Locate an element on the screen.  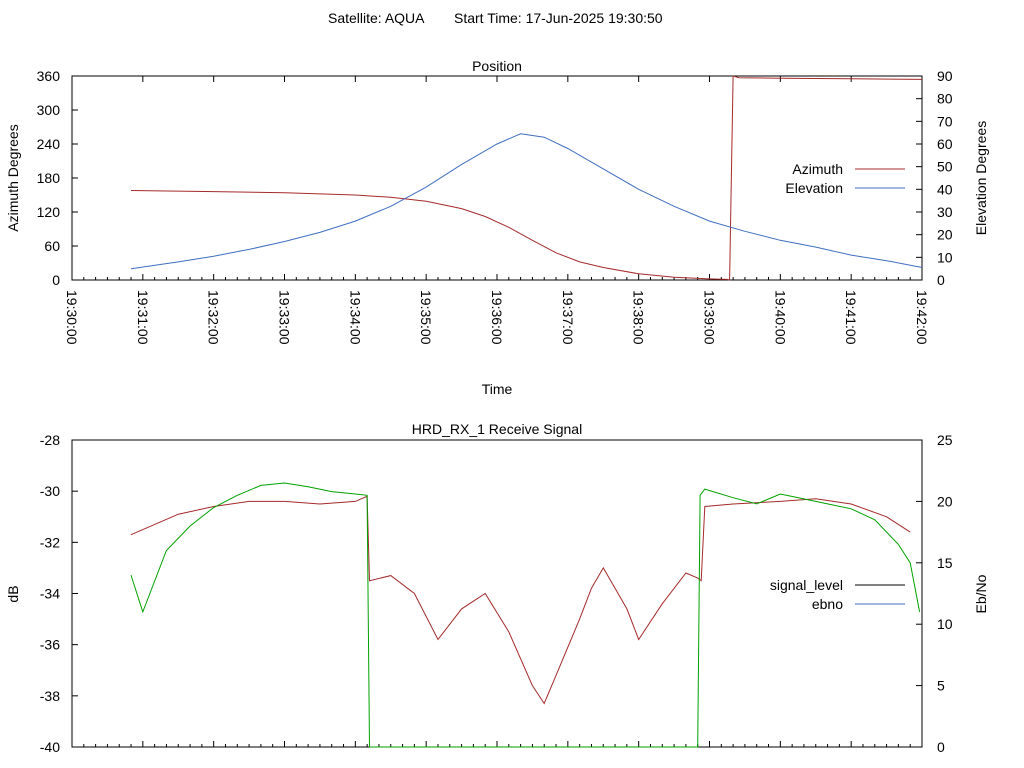
y2-tick-label: 60 is located at coordinates (945, 144).